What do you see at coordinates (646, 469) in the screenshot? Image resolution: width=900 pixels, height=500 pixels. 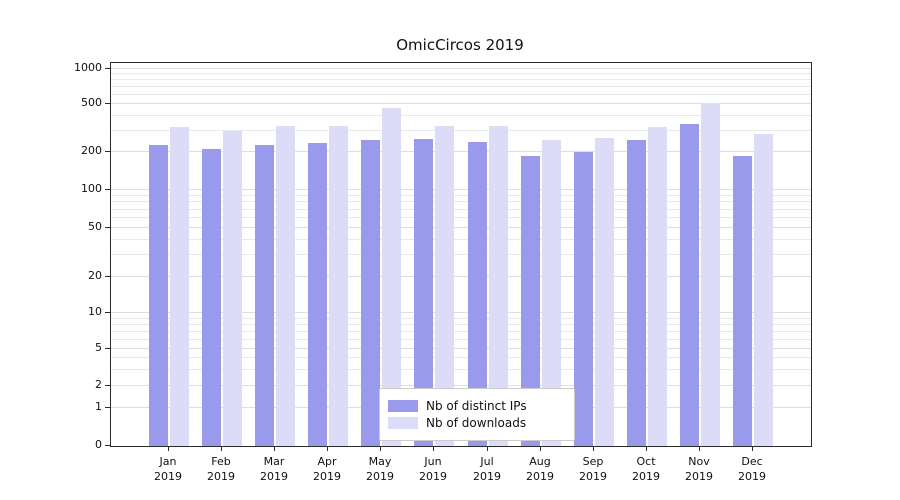 I see `x-tick-label: Oct 2019` at bounding box center [646, 469].